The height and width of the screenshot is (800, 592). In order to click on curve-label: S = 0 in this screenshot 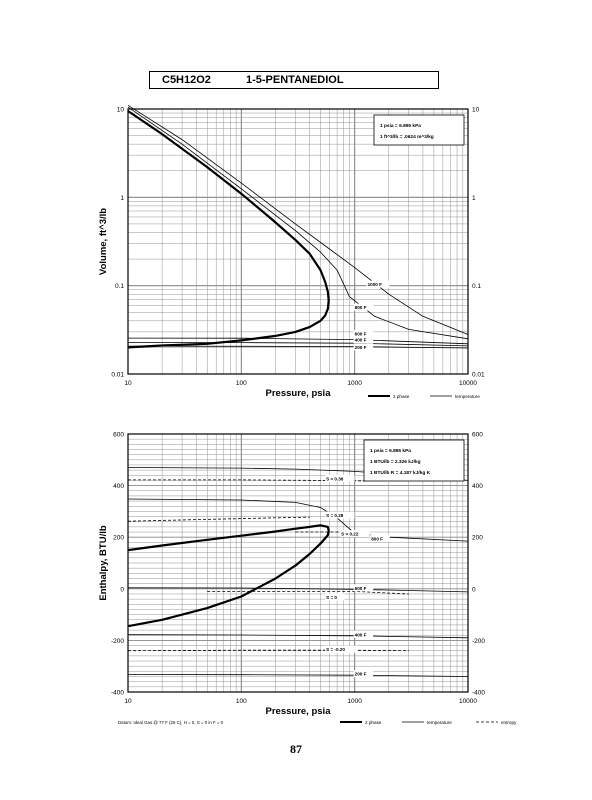, I will do `click(331, 597)`.